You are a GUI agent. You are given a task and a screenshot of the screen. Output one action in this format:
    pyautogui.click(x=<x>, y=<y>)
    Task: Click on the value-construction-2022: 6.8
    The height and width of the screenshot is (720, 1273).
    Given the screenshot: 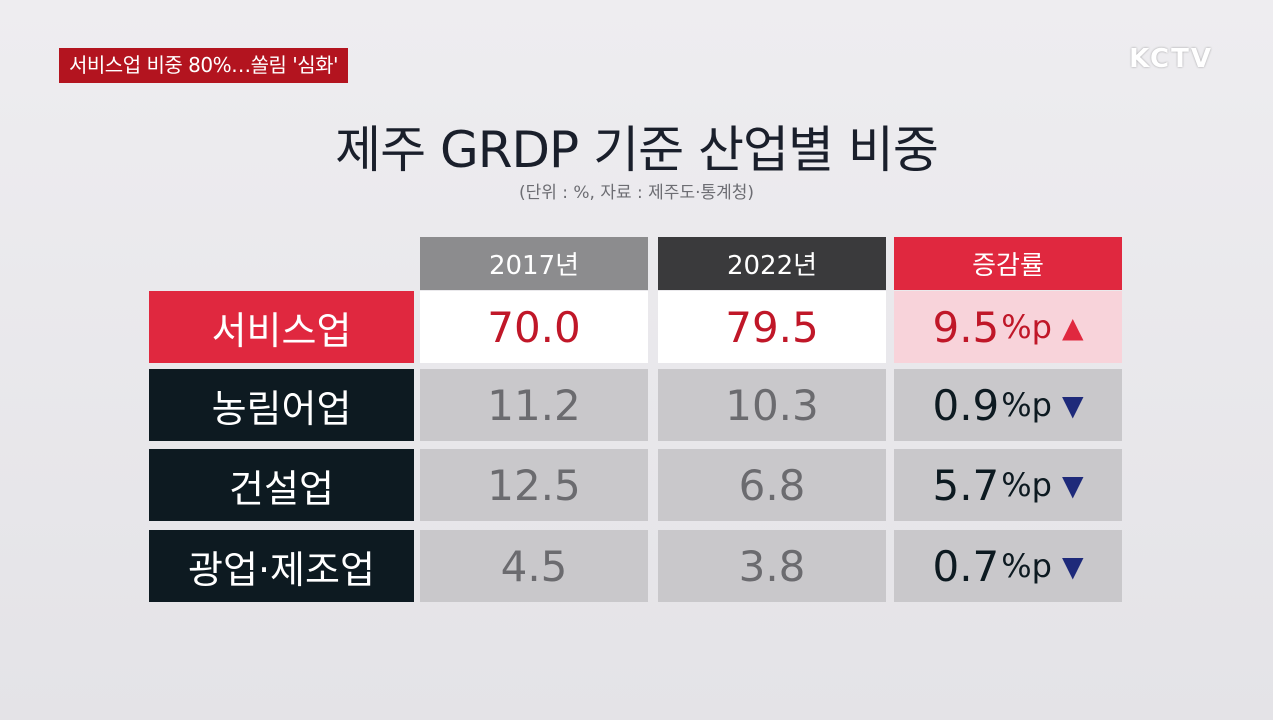 What is the action you would take?
    pyautogui.click(x=772, y=485)
    